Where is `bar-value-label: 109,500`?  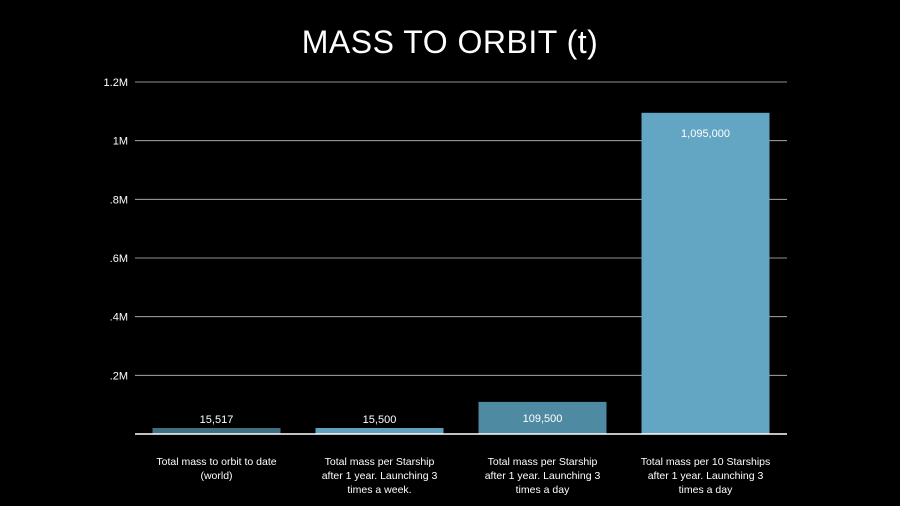 bar-value-label: 109,500 is located at coordinates (543, 419).